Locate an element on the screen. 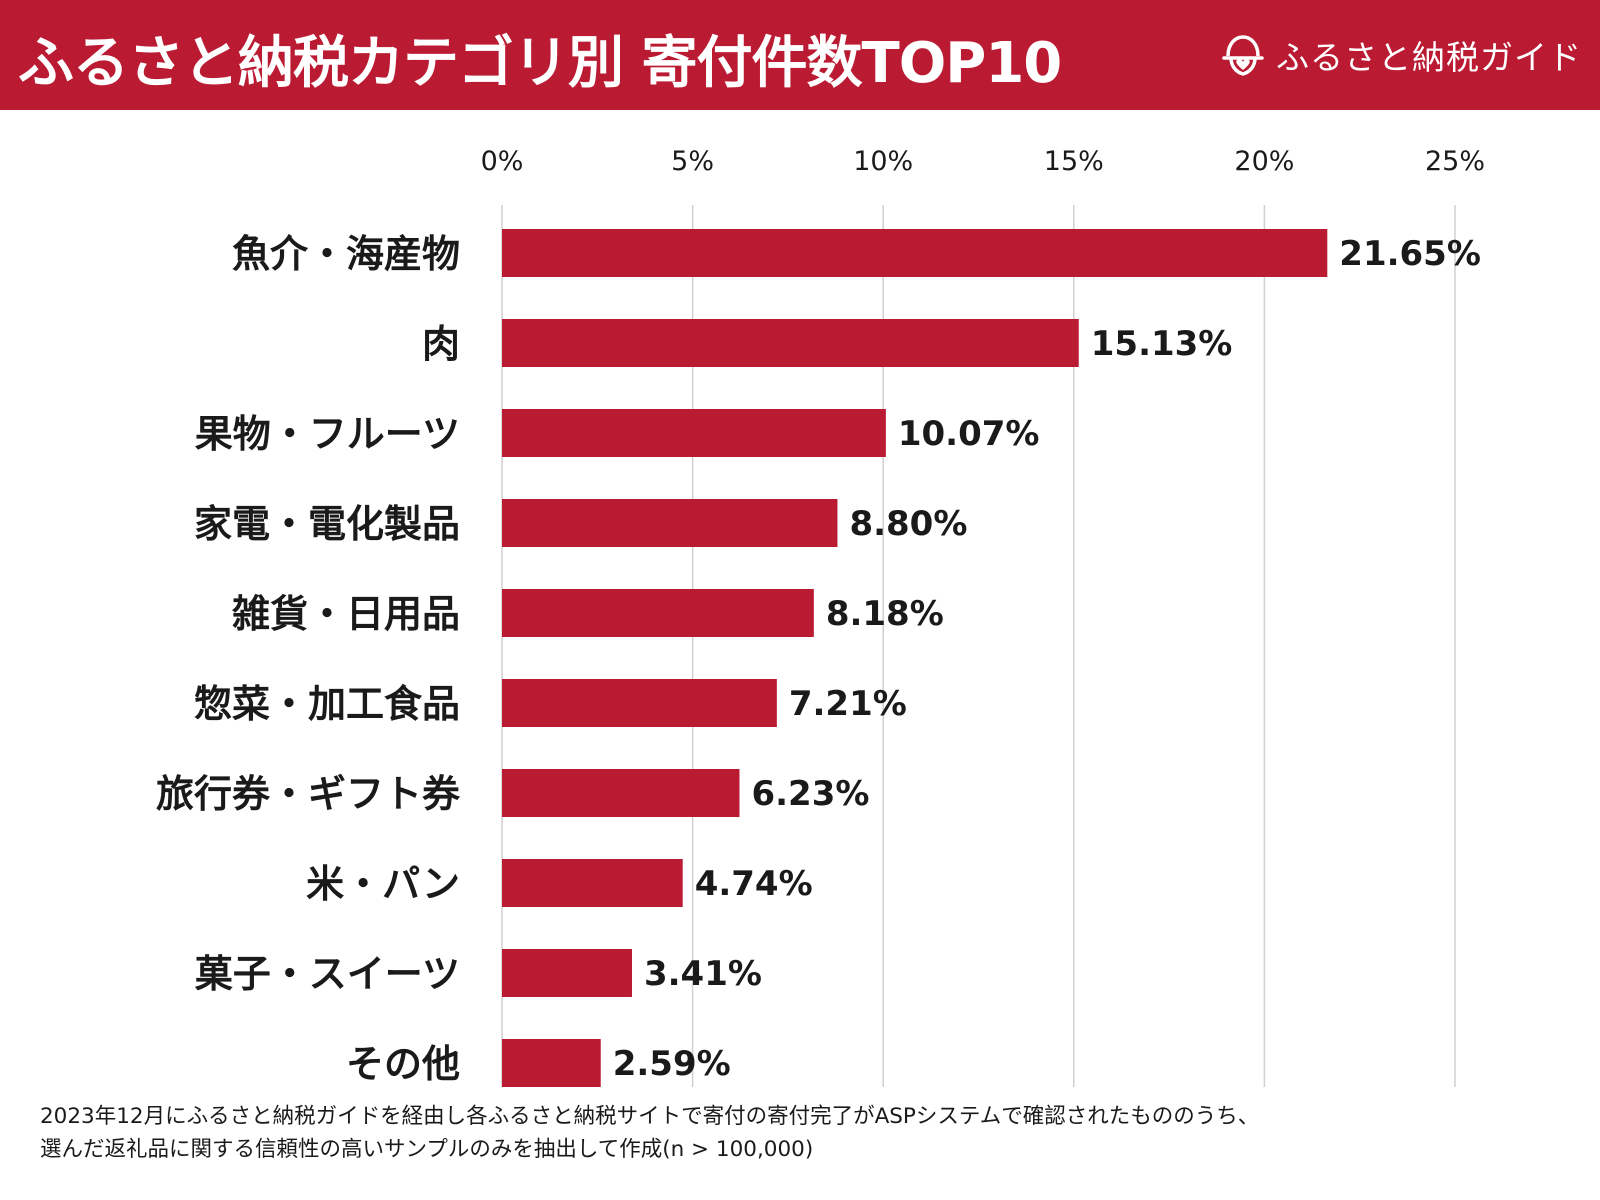  value-label-5: 7.21% is located at coordinates (848, 704).